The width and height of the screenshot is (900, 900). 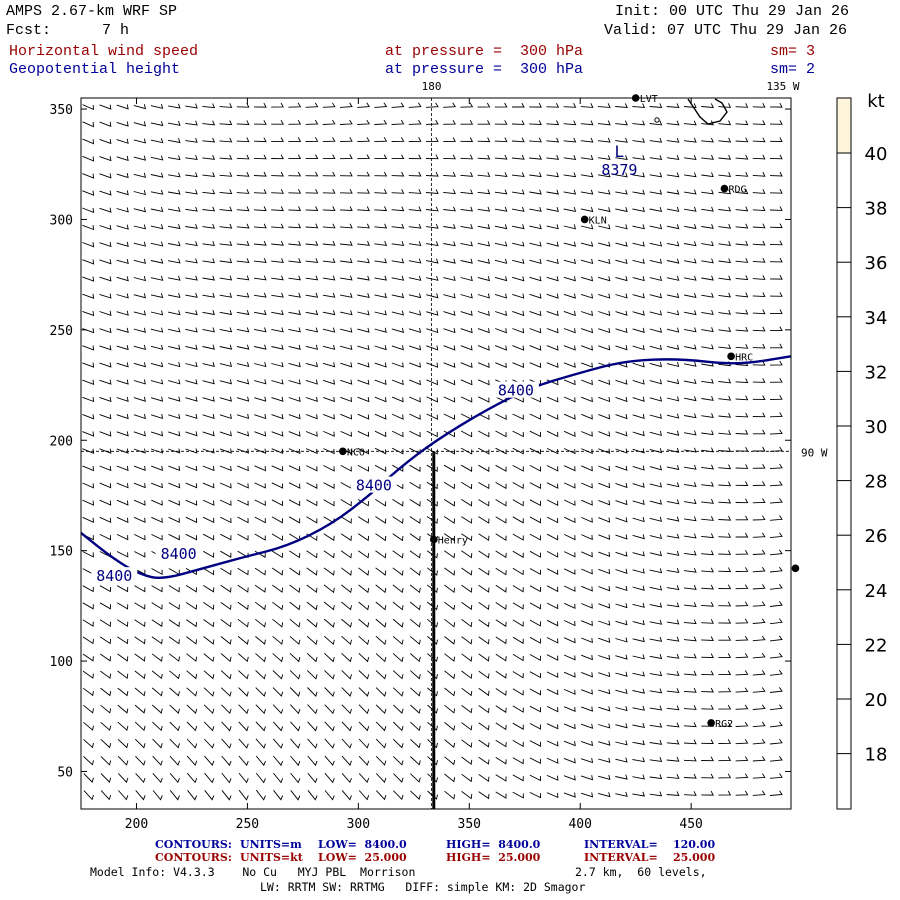 I want to click on contour1-label: CONTOURS:, so click(x=193, y=844).